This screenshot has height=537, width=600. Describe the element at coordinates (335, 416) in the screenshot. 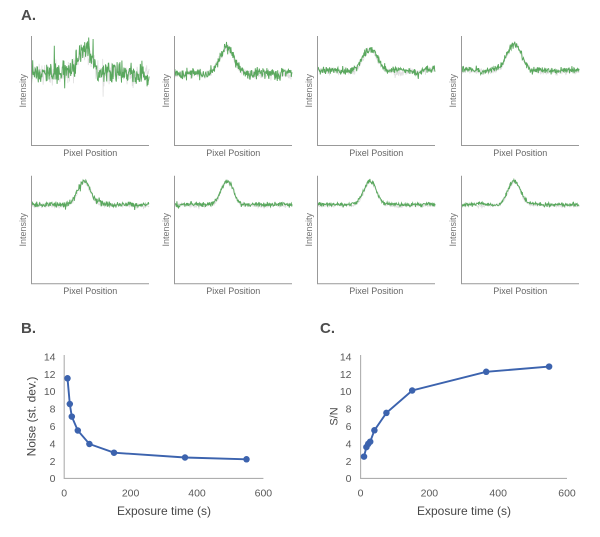

I see `svg-text: S/N` at that location.